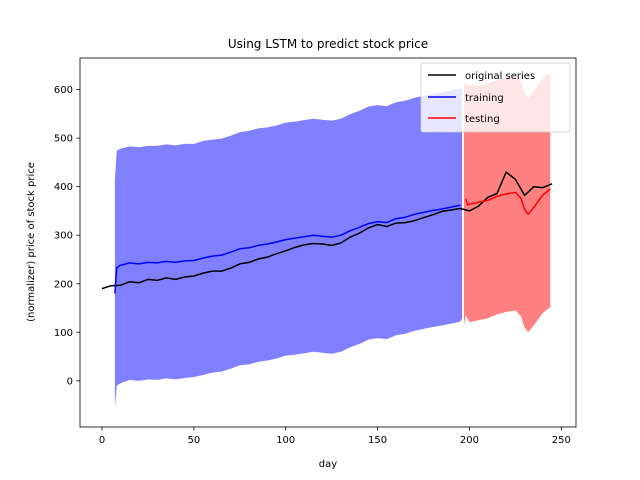 The image size is (640, 480). I want to click on y-tick-label: 400, so click(63, 187).